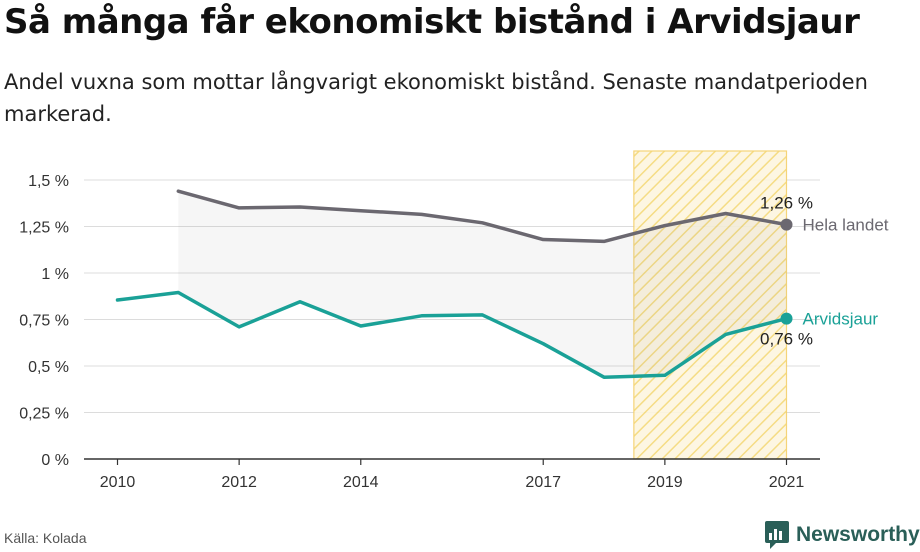  I want to click on brand-name: Newsworthy, so click(858, 534).